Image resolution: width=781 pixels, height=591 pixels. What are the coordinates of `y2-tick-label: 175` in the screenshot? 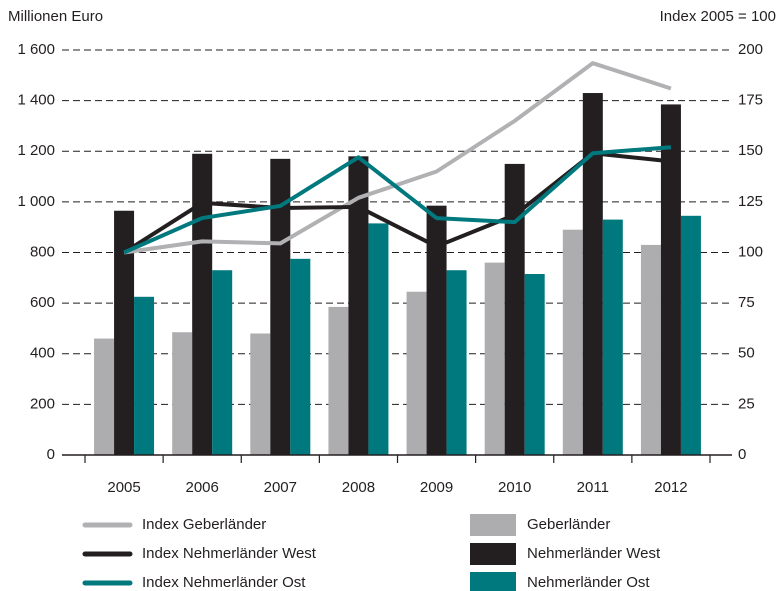 It's located at (750, 100).